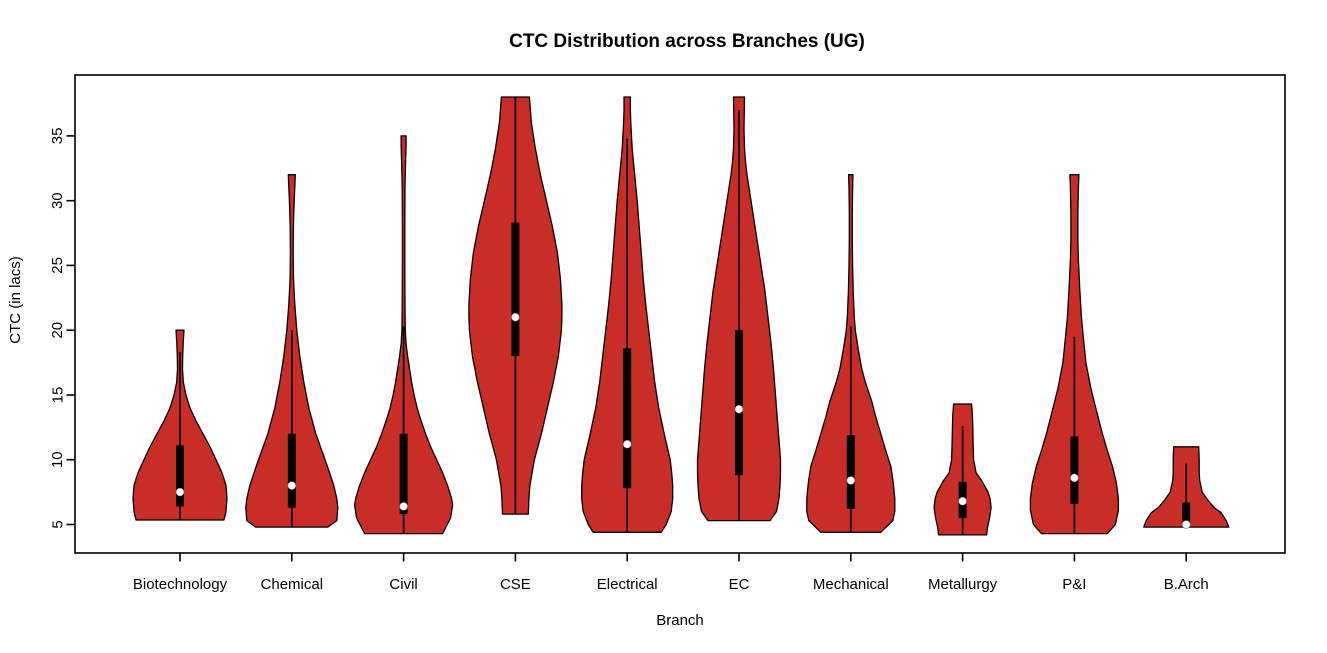  I want to click on median-dot-Biotechnology, so click(180, 492).